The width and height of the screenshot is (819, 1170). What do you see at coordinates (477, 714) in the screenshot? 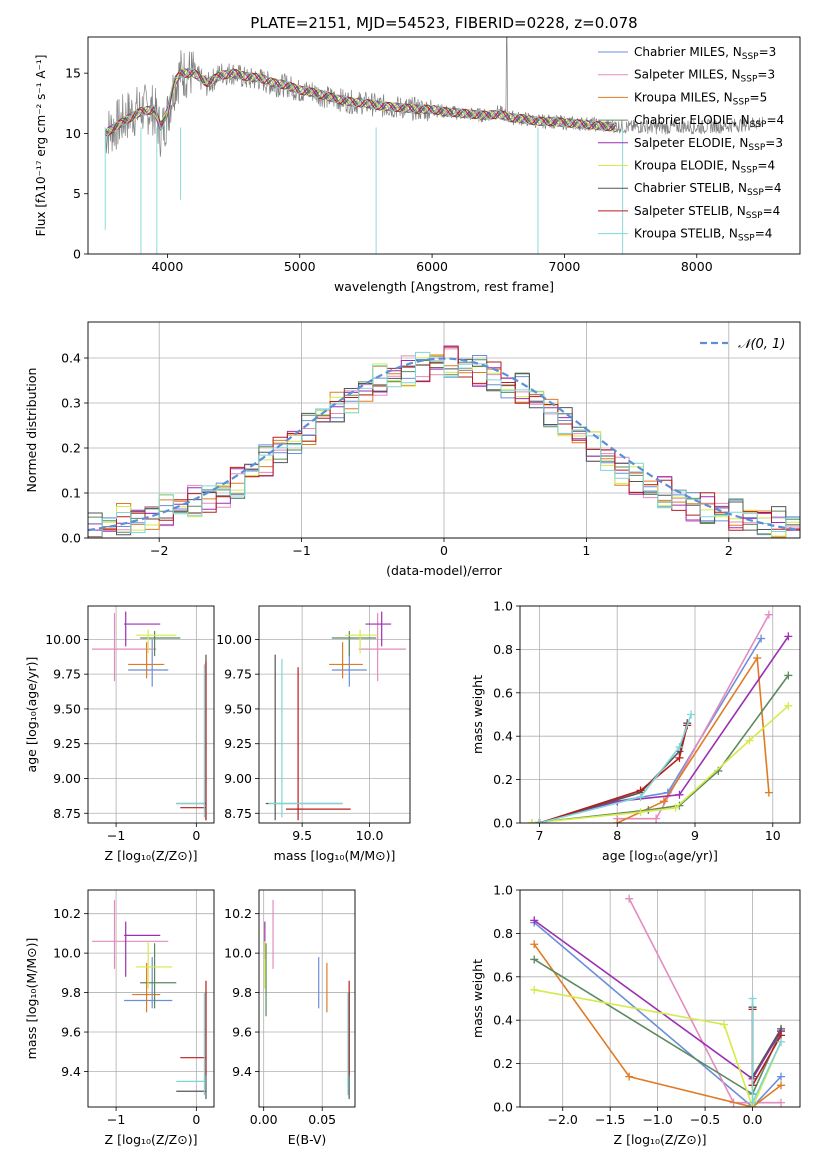
I see `y-axis-label: mass weight` at bounding box center [477, 714].